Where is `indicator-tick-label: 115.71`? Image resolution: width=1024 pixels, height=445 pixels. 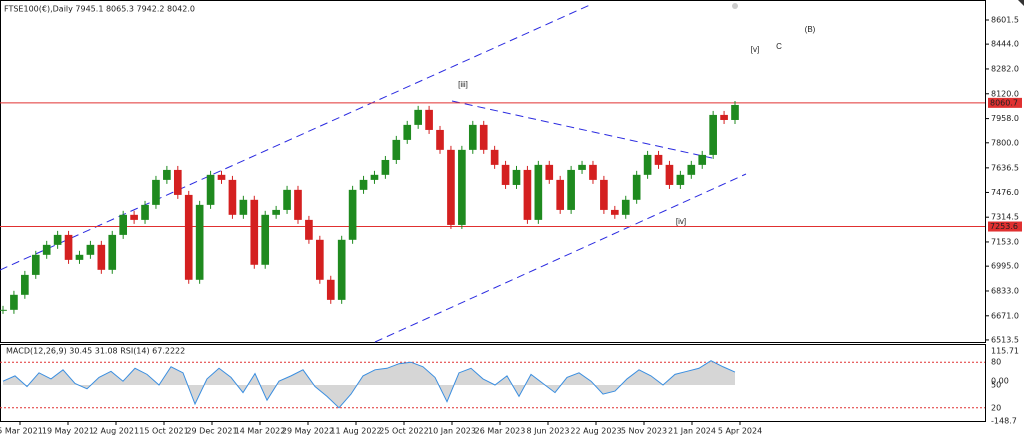
indicator-tick-label: 115.71 is located at coordinates (1005, 351).